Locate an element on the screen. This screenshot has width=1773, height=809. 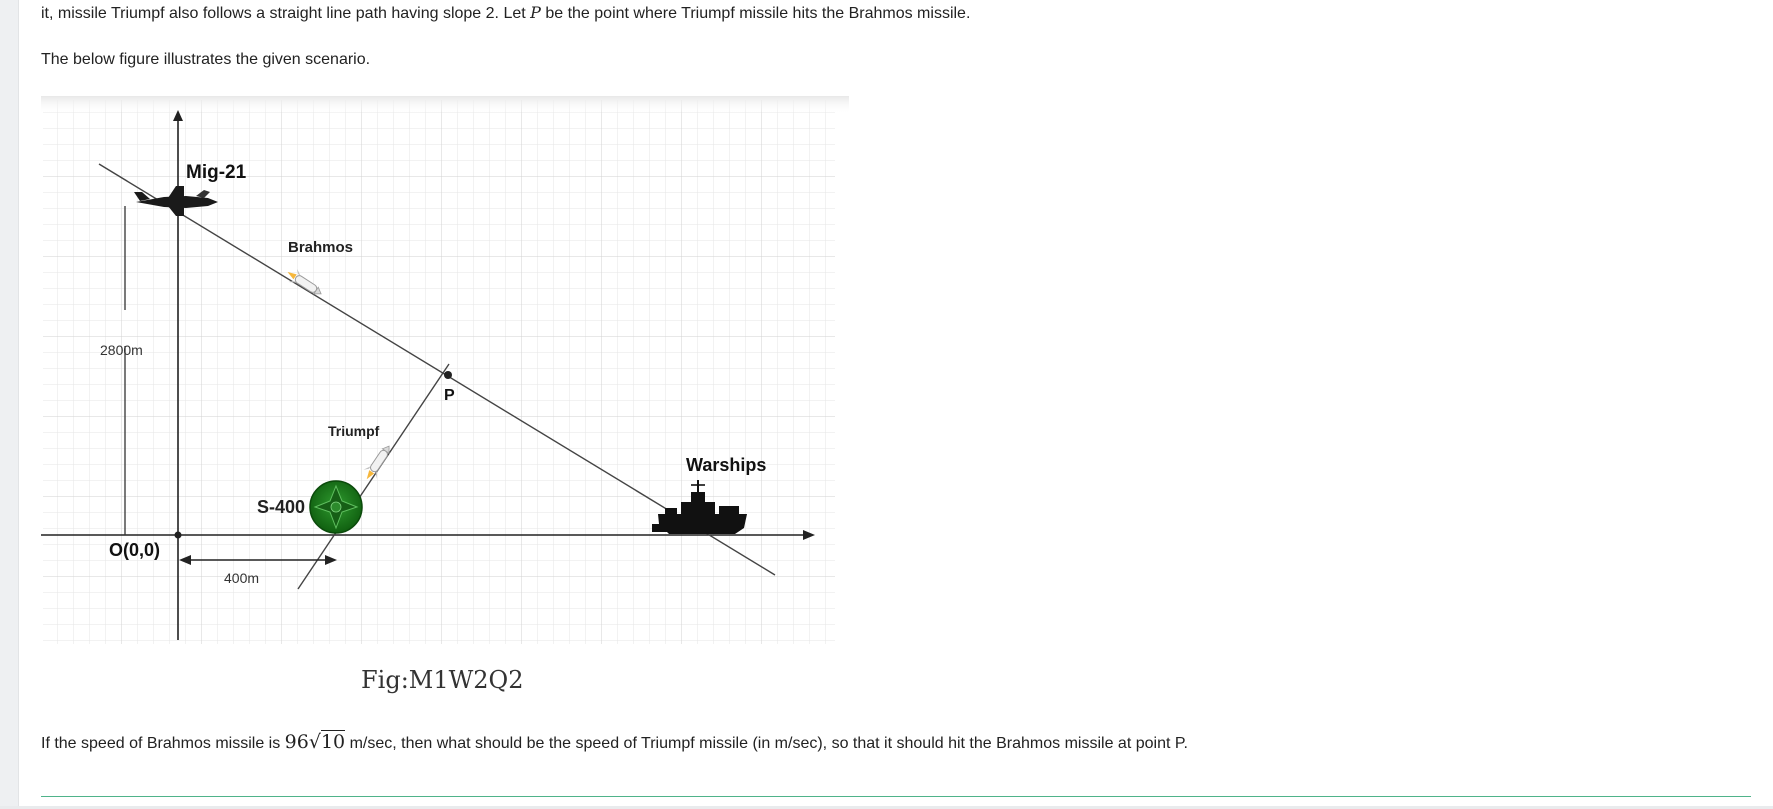
warships-label: Warships is located at coordinates (726, 465).